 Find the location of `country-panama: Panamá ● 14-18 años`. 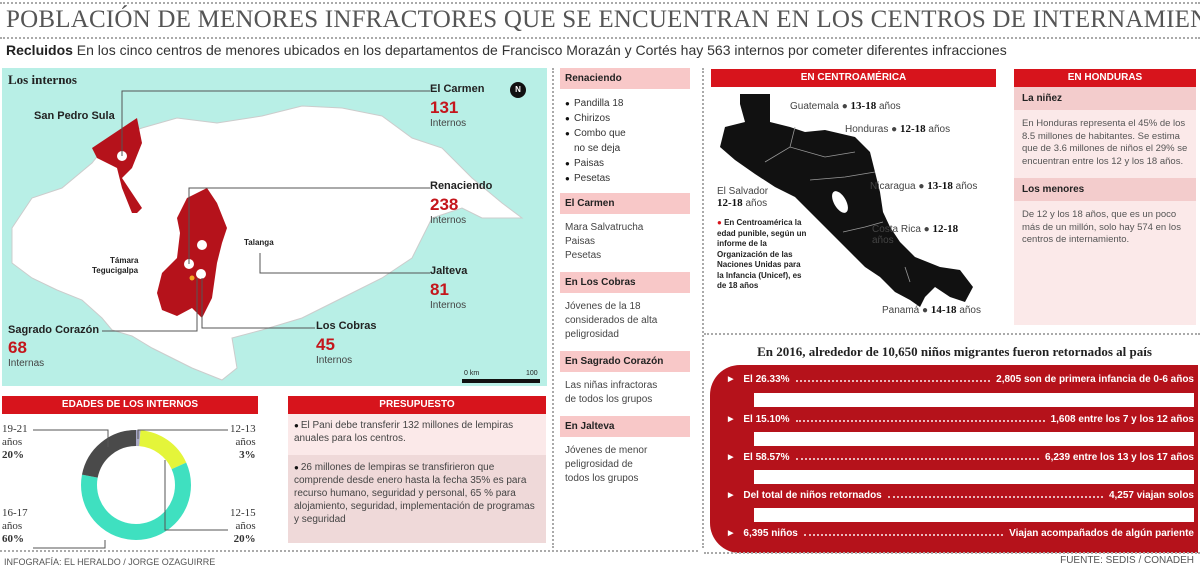

country-panama: Panamá ● 14-18 años is located at coordinates (931, 310).